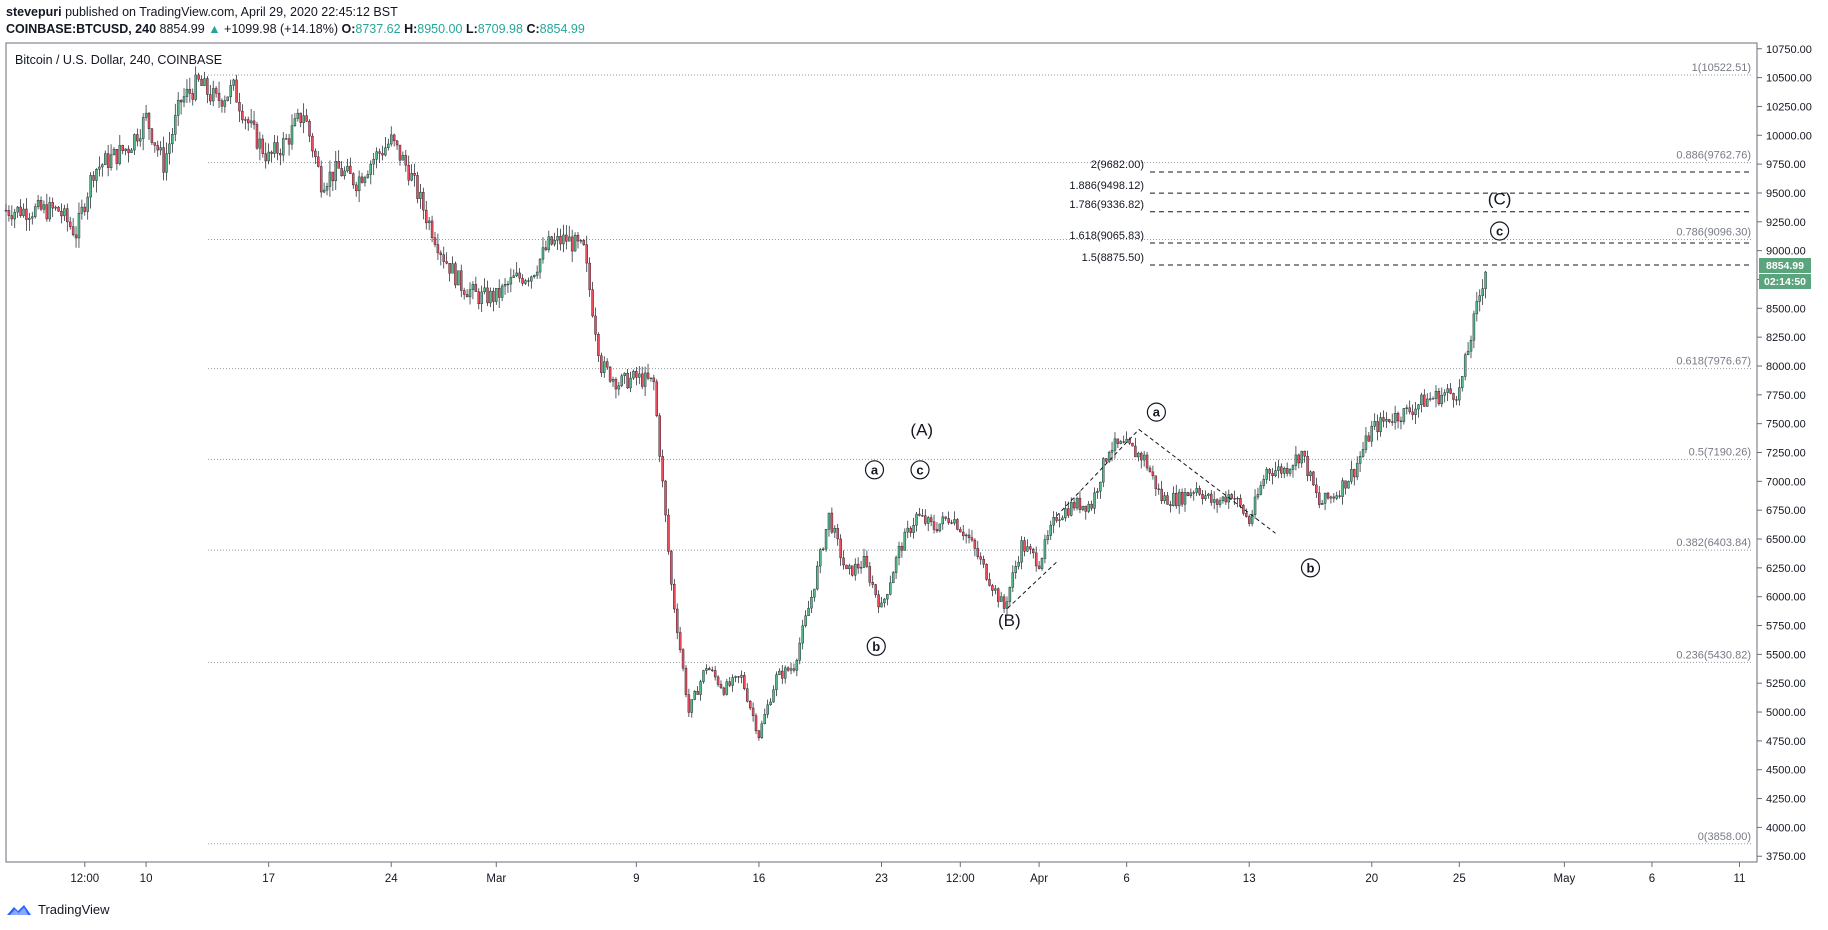 Image resolution: width=1828 pixels, height=930 pixels. What do you see at coordinates (74, 909) in the screenshot?
I see `footer-brand: TradingView` at bounding box center [74, 909].